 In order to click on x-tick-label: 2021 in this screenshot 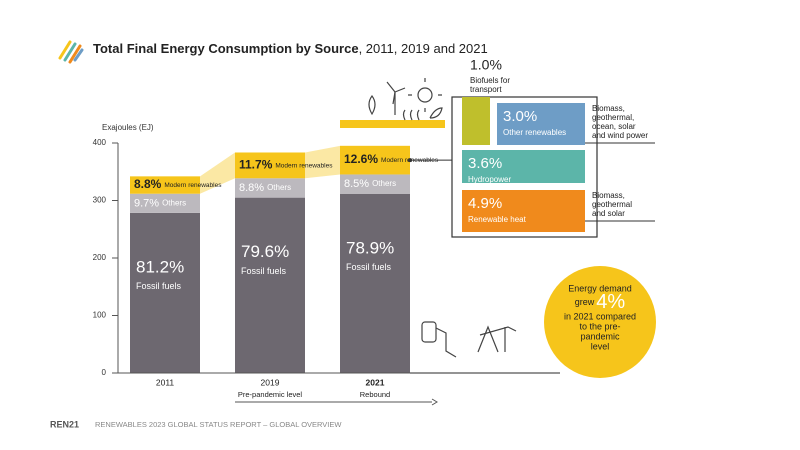, I will do `click(375, 382)`.